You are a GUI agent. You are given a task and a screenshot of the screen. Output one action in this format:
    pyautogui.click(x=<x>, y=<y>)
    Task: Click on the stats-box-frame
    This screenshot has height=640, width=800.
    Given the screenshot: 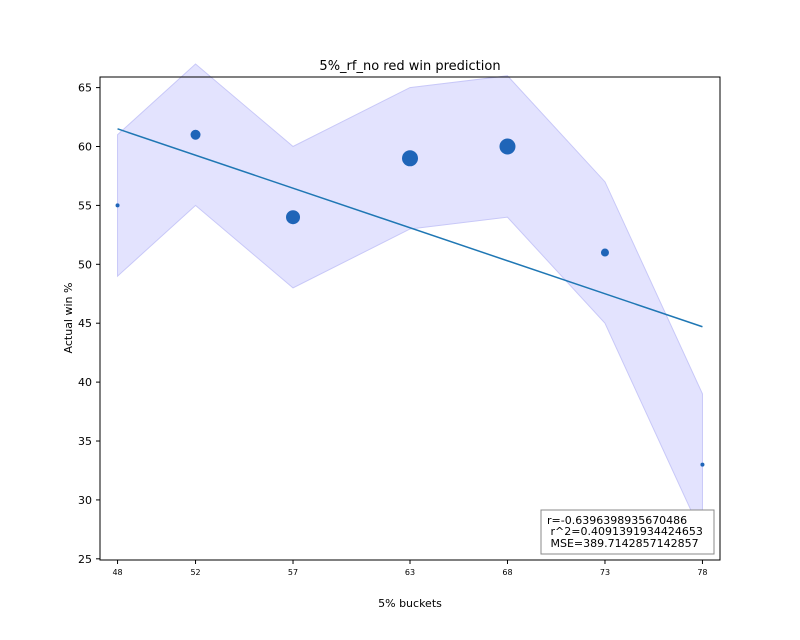 What is the action you would take?
    pyautogui.click(x=627, y=532)
    